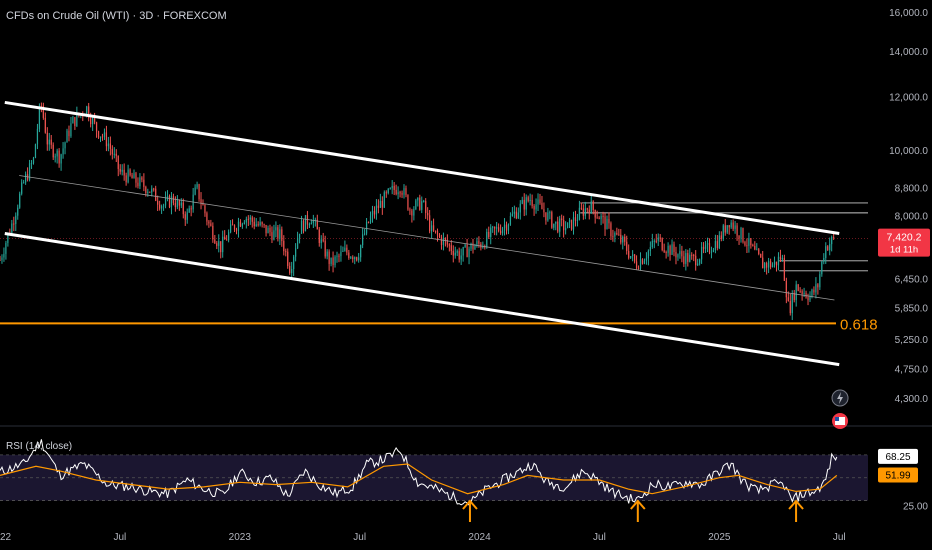  I want to click on x-tick-label: Jul, so click(839, 537).